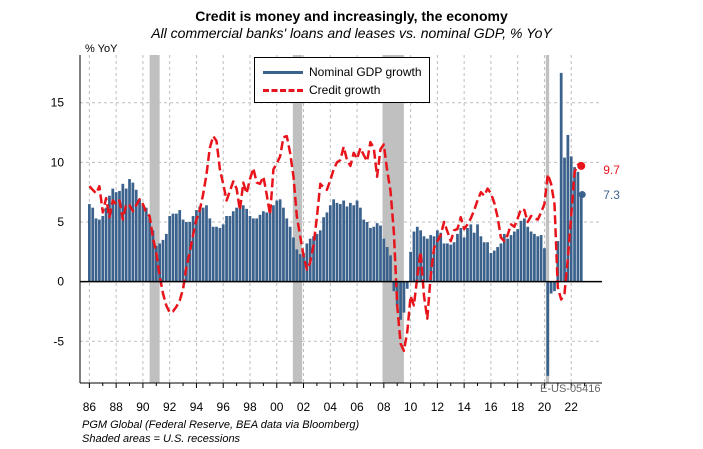  What do you see at coordinates (304, 407) in the screenshot?
I see `x-tick-label: 02` at bounding box center [304, 407].